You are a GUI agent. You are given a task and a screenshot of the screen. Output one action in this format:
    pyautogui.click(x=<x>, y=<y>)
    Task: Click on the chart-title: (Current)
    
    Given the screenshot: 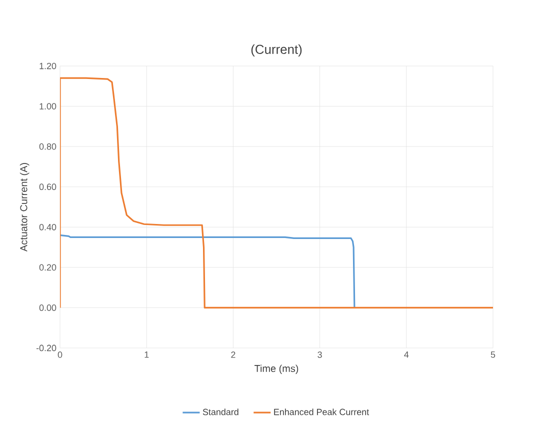 What is the action you would take?
    pyautogui.click(x=276, y=50)
    